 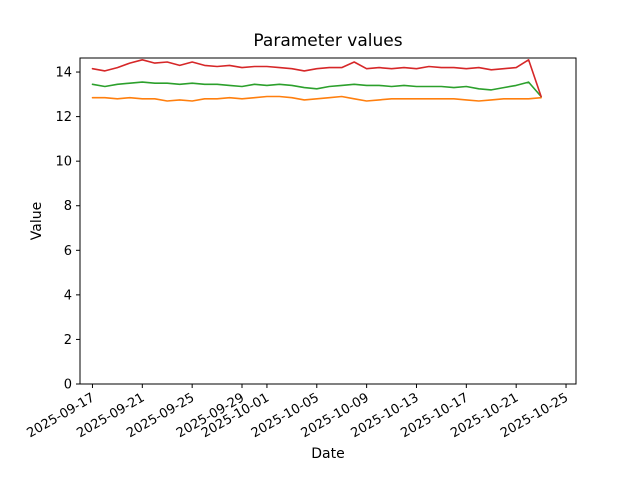 I want to click on y-tick-label: 2, so click(x=68, y=340).